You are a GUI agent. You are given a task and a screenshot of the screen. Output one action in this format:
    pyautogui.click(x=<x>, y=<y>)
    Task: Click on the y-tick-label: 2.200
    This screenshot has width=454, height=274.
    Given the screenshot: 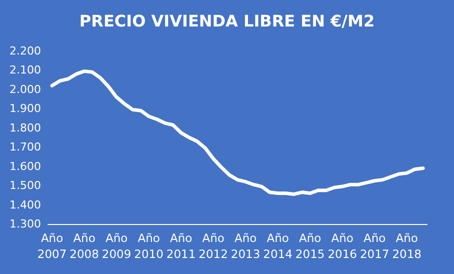 What is the action you would take?
    pyautogui.click(x=25, y=51)
    